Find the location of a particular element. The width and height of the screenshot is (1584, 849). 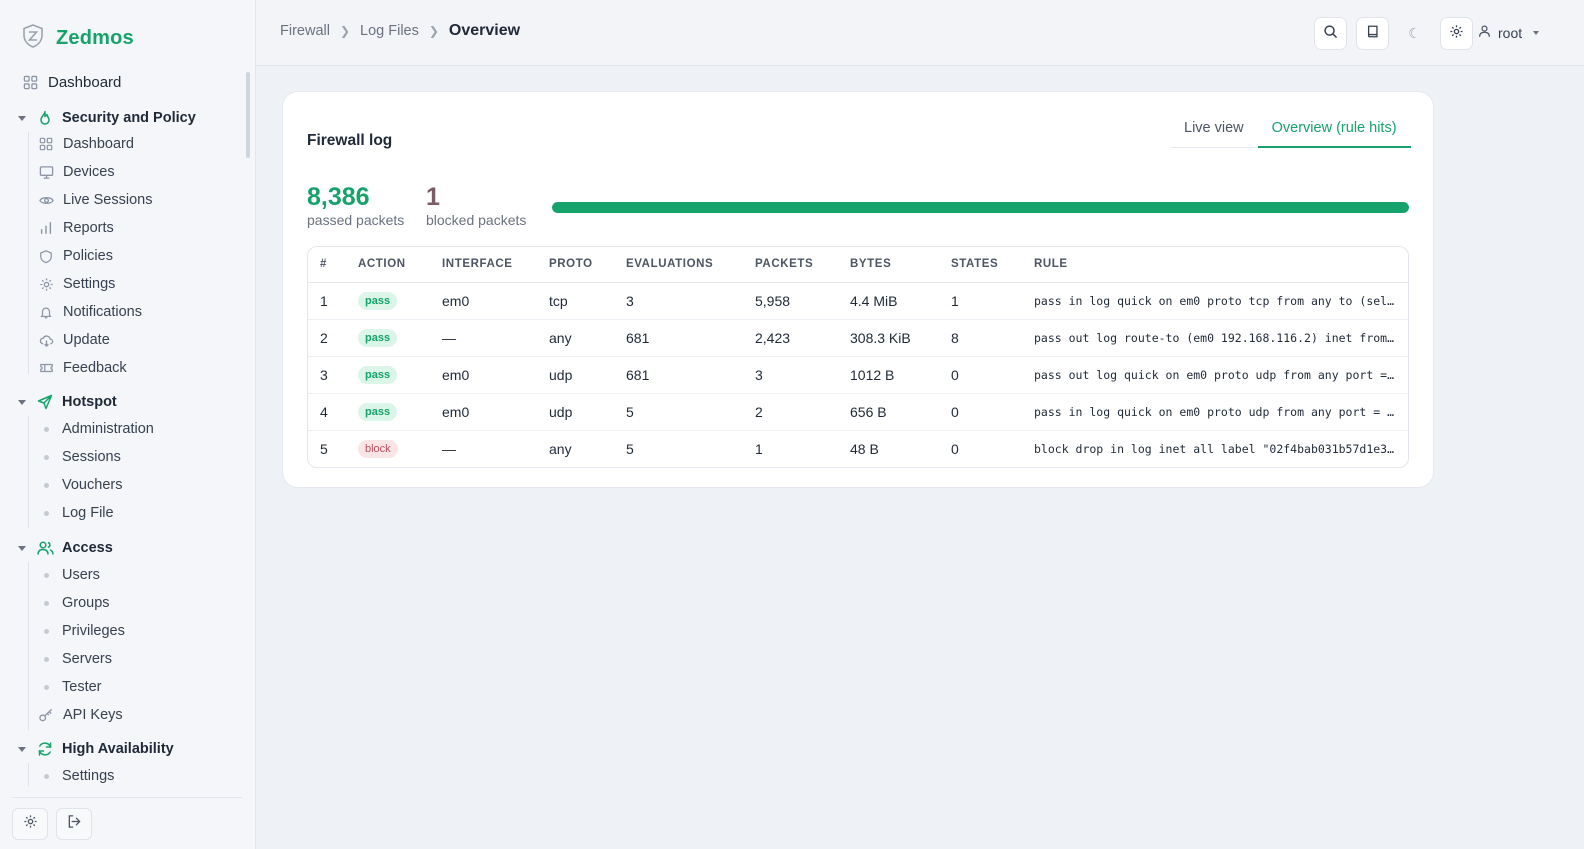

sidebar-item-tester: Tester is located at coordinates (73, 687).